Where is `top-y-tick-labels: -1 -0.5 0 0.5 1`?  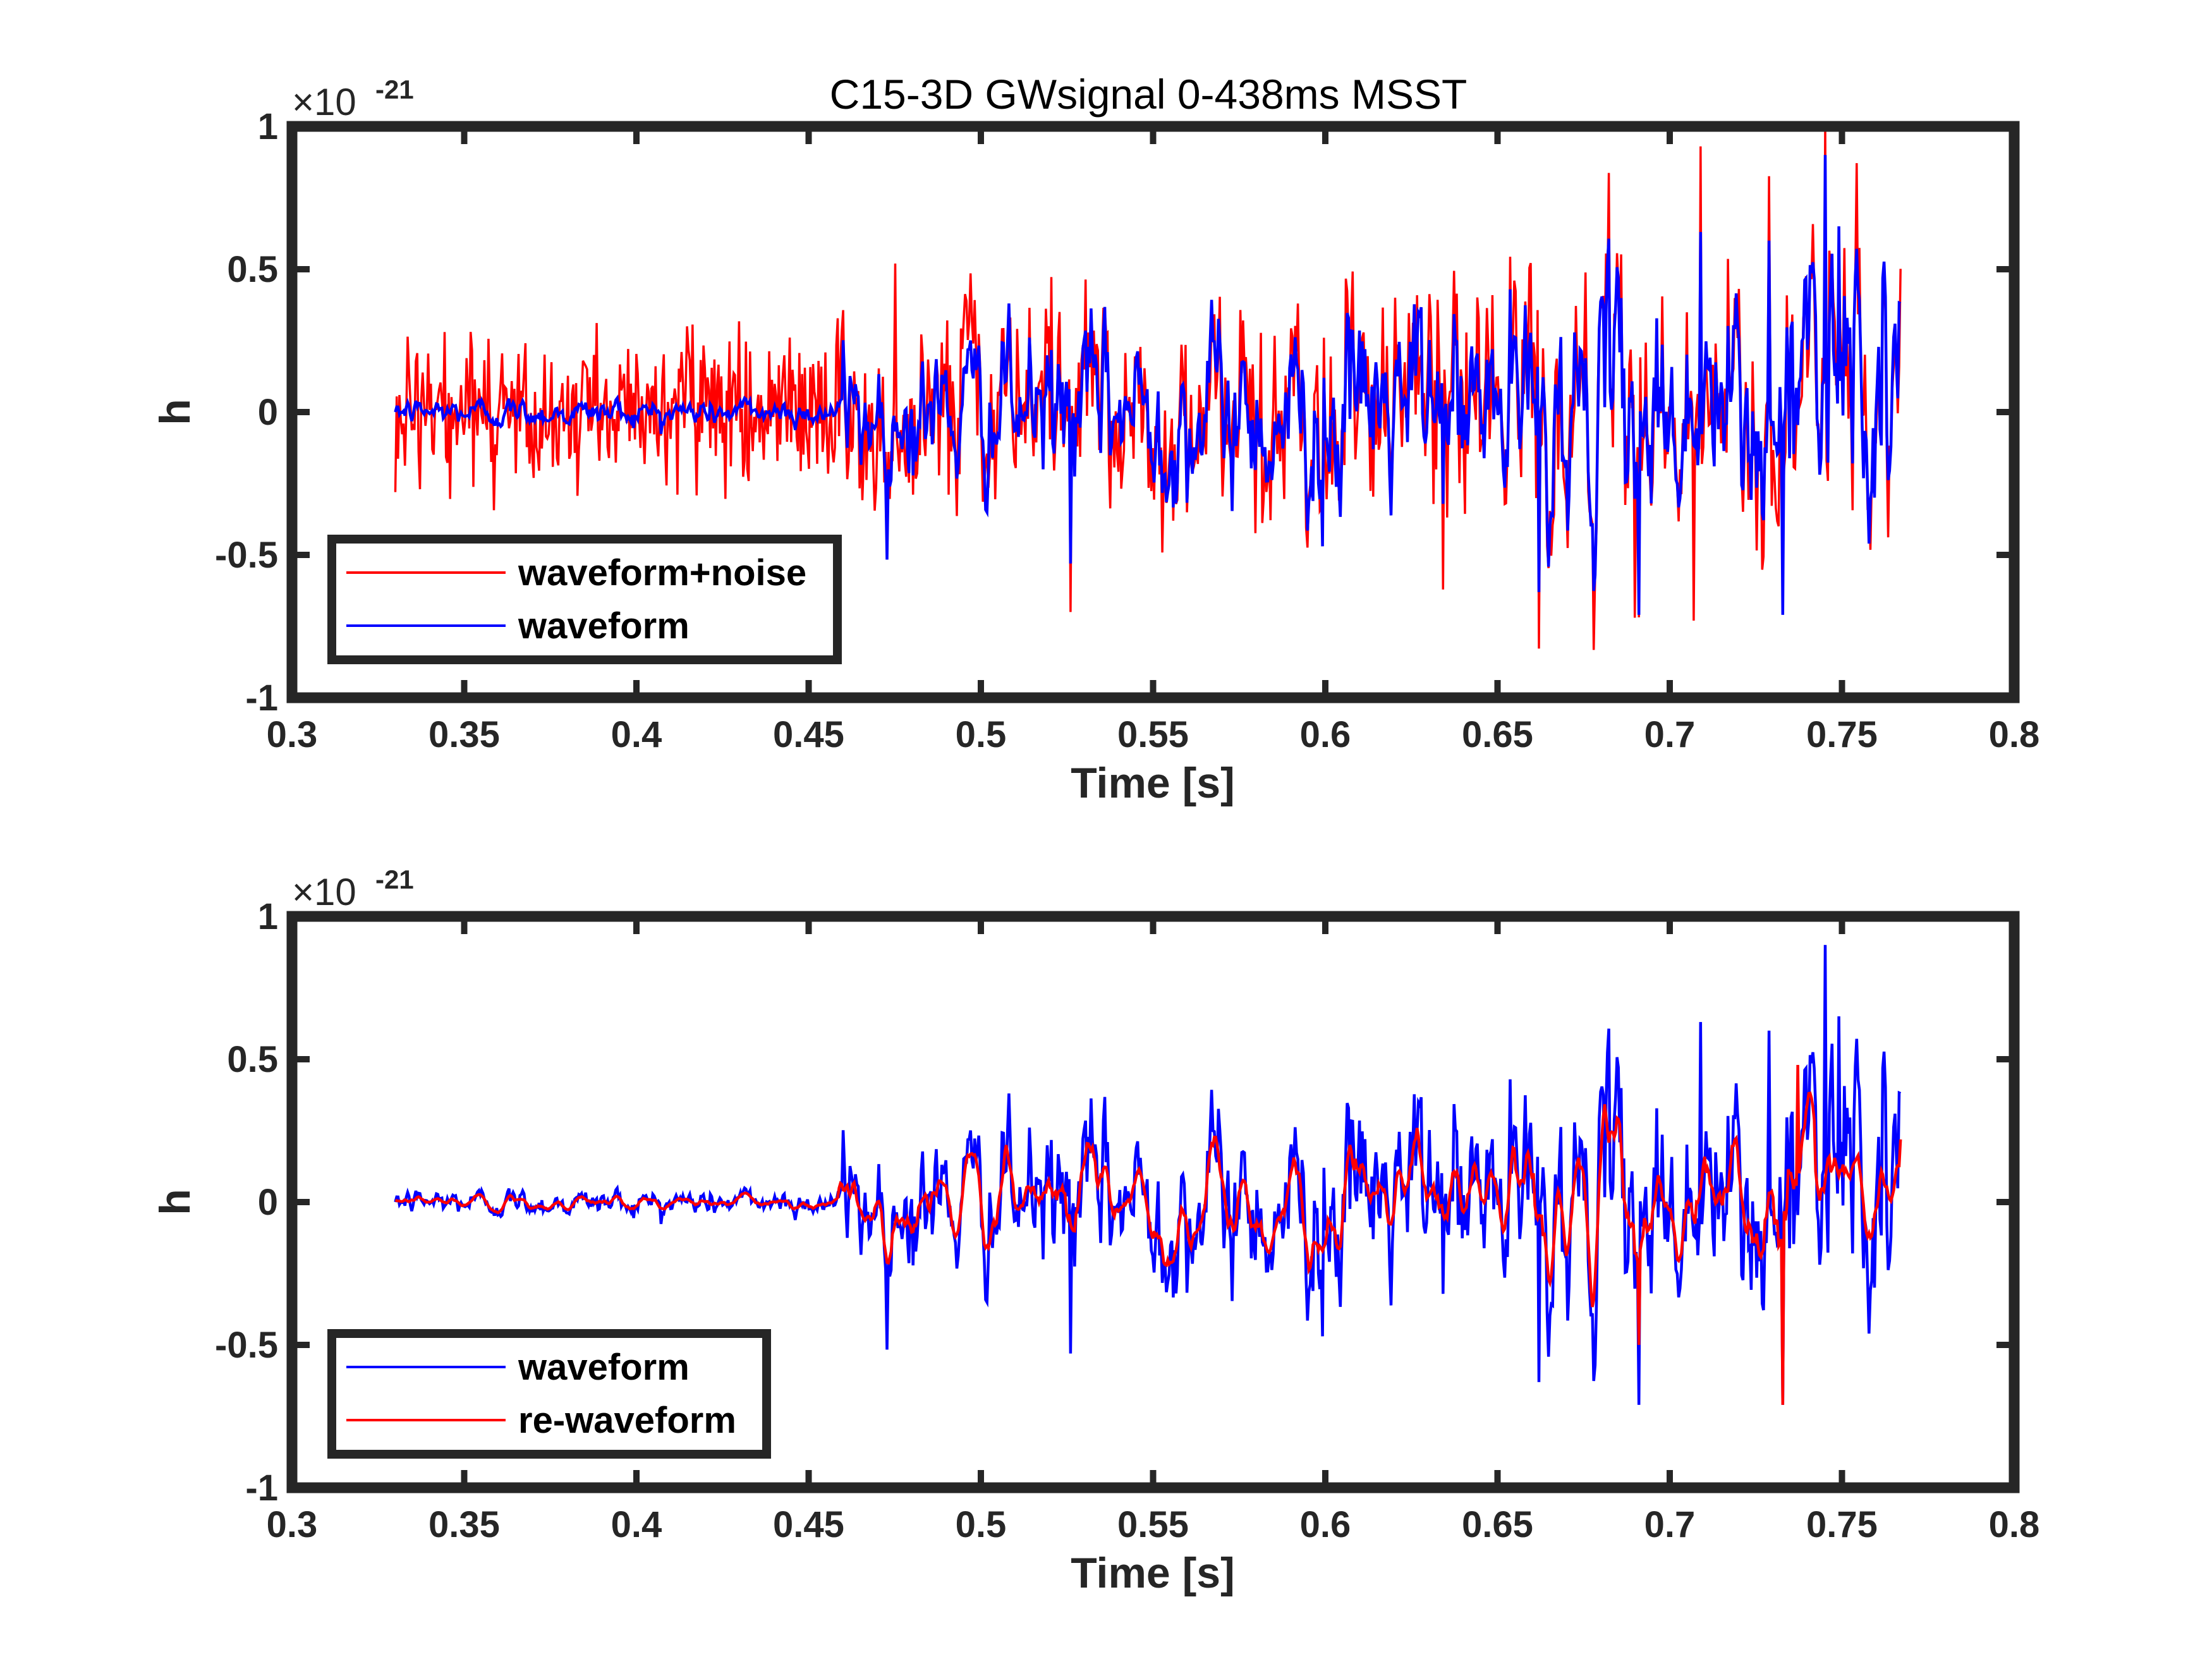 top-y-tick-labels: -1 -0.5 0 0.5 1 is located at coordinates (246, 412).